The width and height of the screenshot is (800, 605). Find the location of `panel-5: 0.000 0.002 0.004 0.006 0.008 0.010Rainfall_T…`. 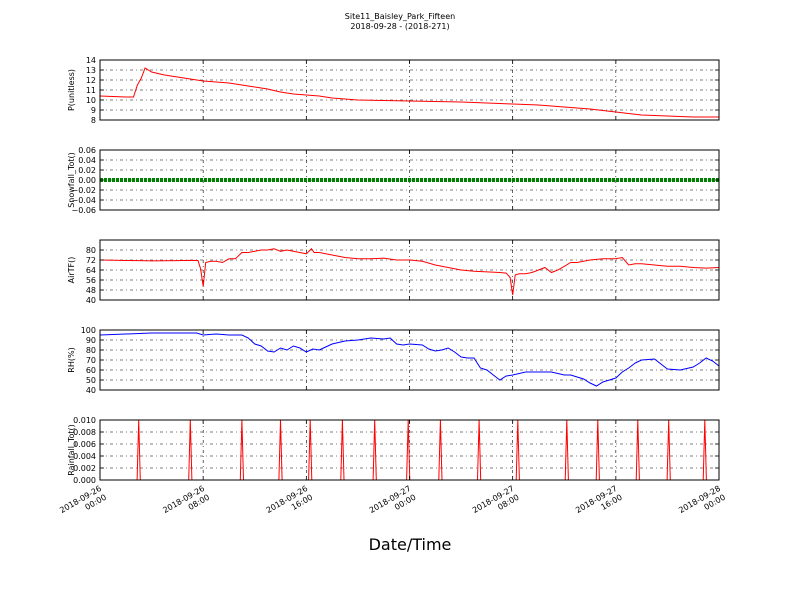

panel-5: 0.000 0.002 0.004 0.006 0.008 0.010Rainfall_T… is located at coordinates (393, 450).